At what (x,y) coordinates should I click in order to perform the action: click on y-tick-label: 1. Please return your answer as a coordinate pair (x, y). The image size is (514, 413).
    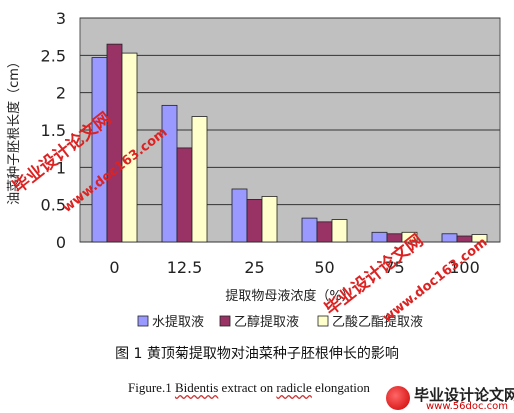
    Looking at the image, I should click on (61, 167).